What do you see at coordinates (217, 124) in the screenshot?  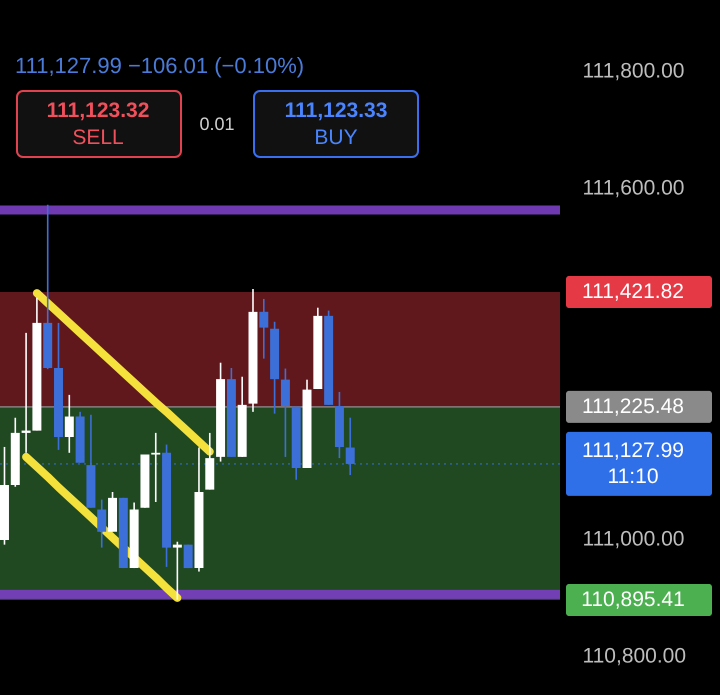 I see `annotation: 0.01` at bounding box center [217, 124].